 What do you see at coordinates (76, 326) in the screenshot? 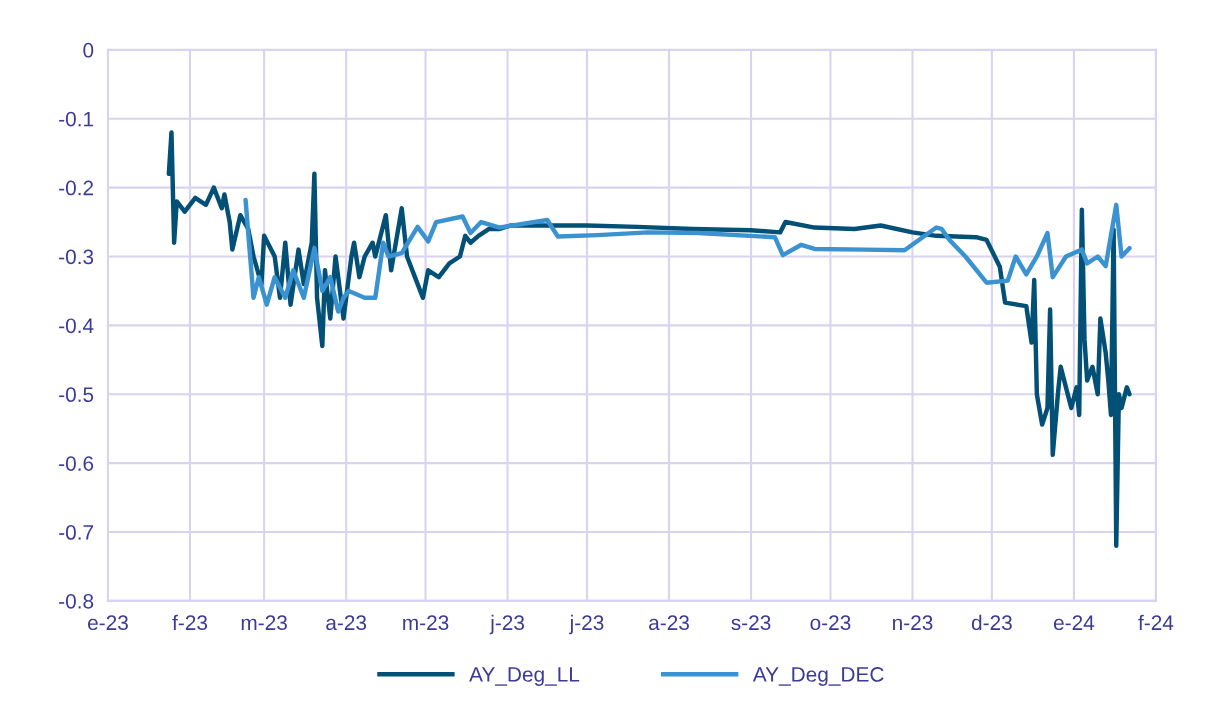
I see `y-tick-label: -0.4` at bounding box center [76, 326].